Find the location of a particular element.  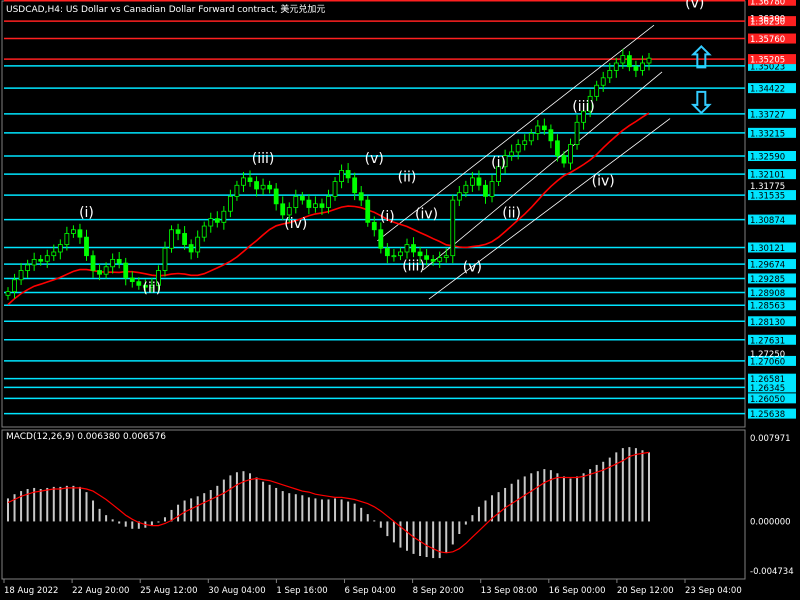

time-axis-label: 16 Sep 00:00 is located at coordinates (577, 591).